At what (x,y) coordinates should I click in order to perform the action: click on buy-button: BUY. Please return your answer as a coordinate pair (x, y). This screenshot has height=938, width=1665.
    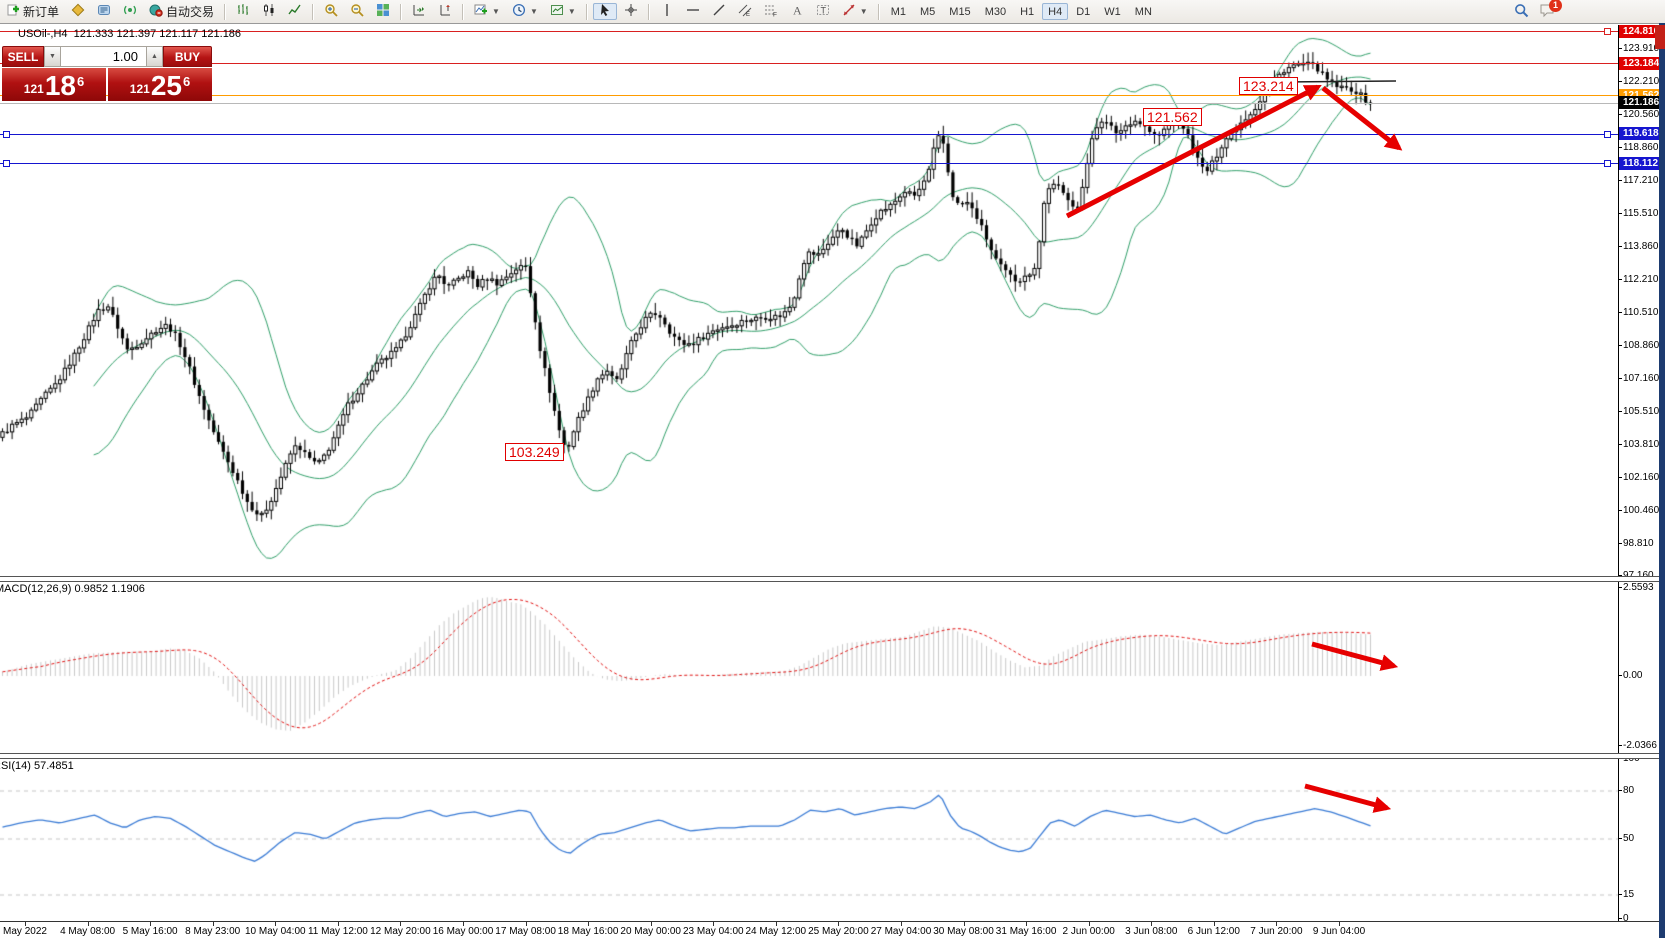
    Looking at the image, I should click on (187, 56).